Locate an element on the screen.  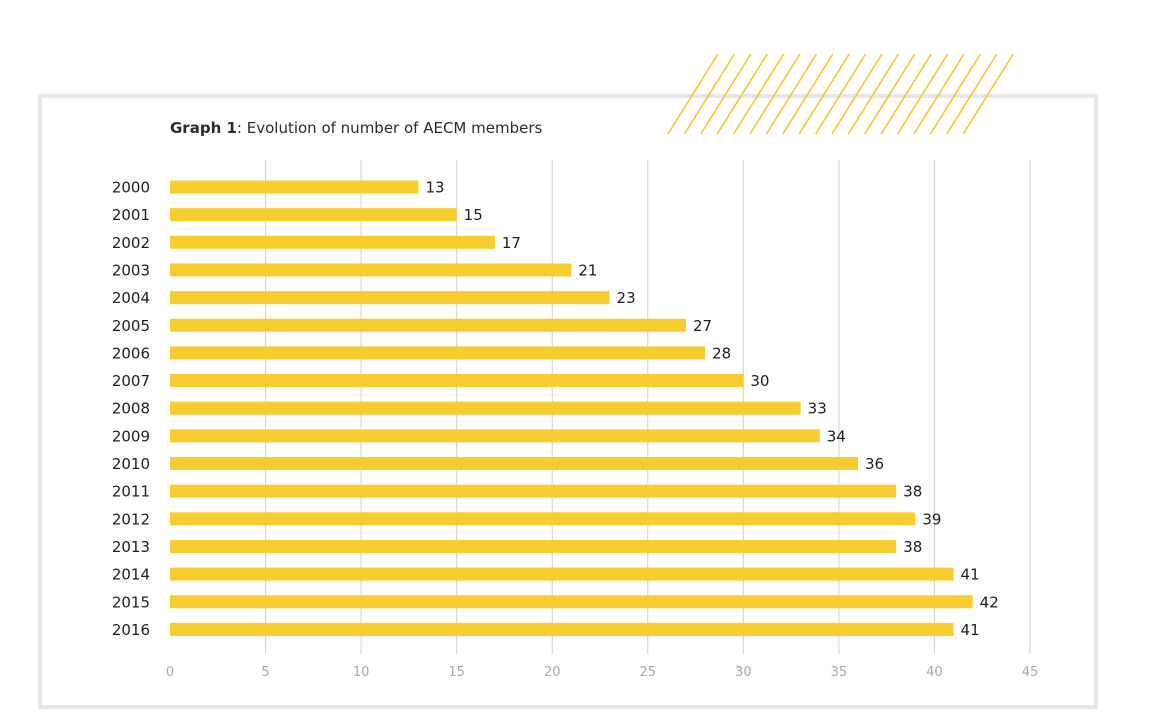
data-label: 13 is located at coordinates (434, 188).